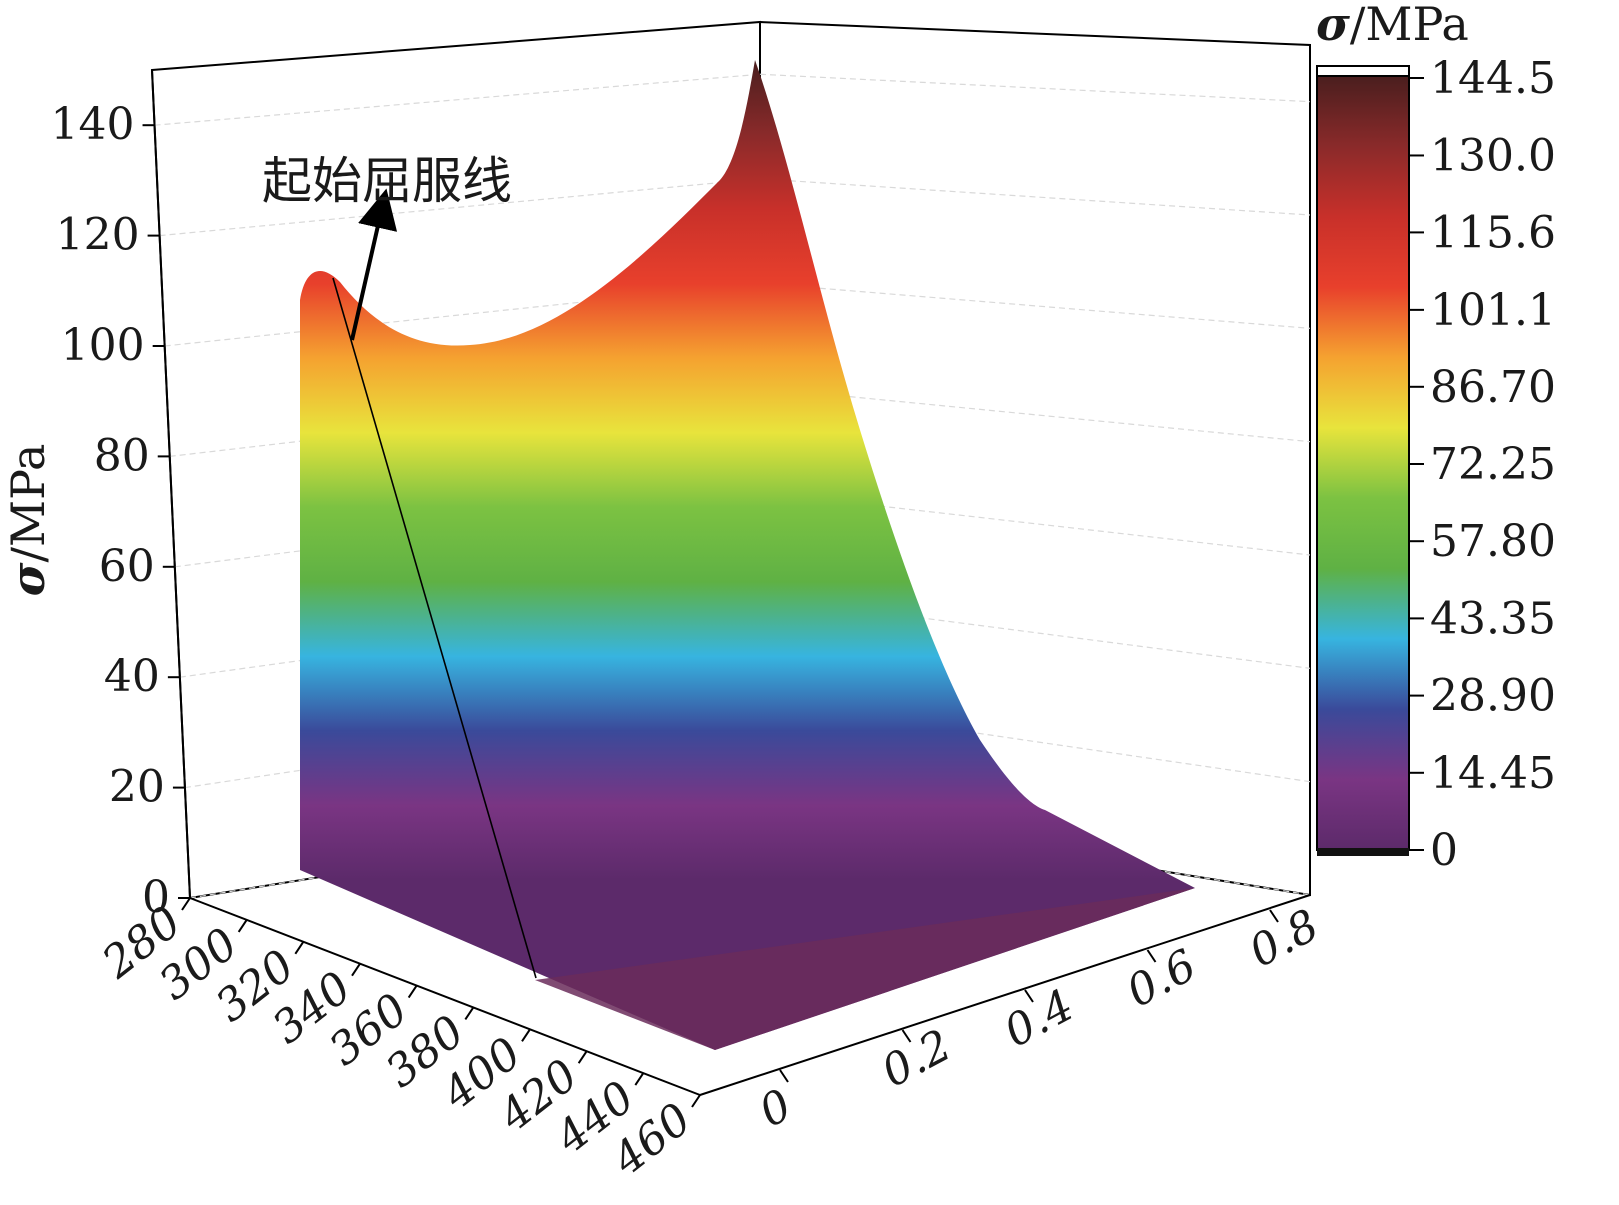  What do you see at coordinates (137, 787) in the screenshot?
I see `z-tick-label: 20` at bounding box center [137, 787].